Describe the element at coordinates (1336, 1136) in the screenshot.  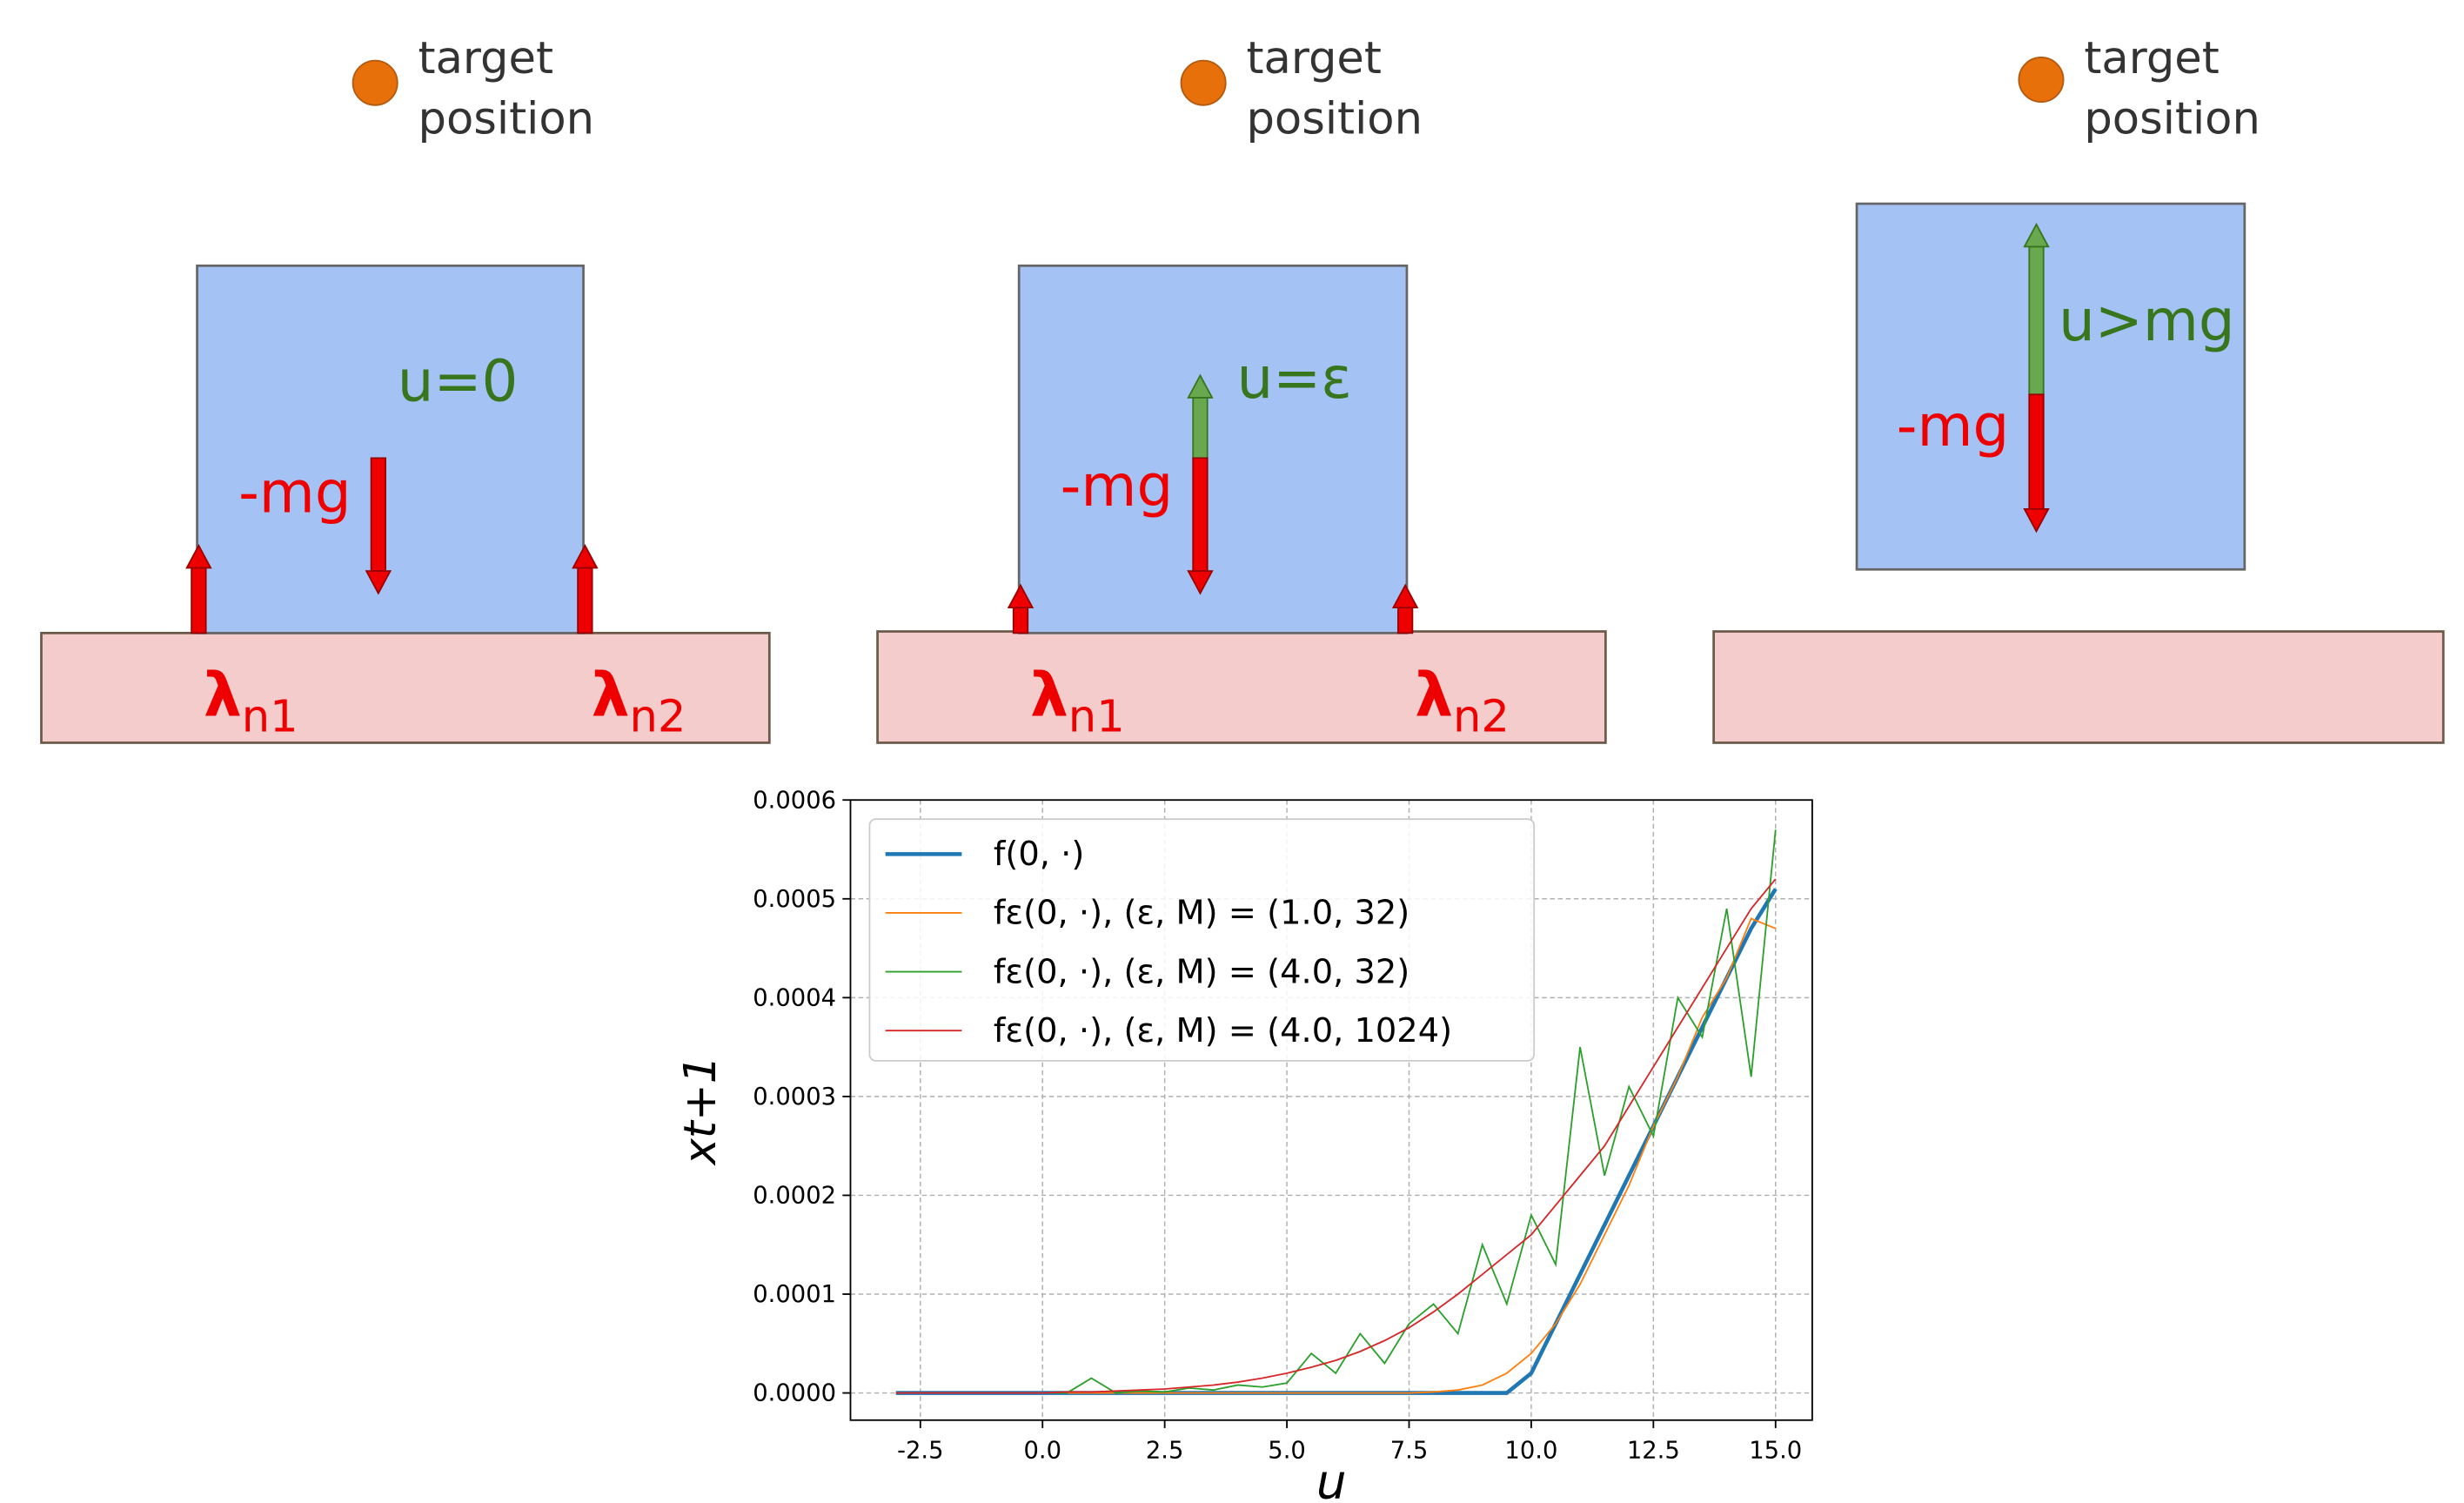
I see `series-line` at that location.